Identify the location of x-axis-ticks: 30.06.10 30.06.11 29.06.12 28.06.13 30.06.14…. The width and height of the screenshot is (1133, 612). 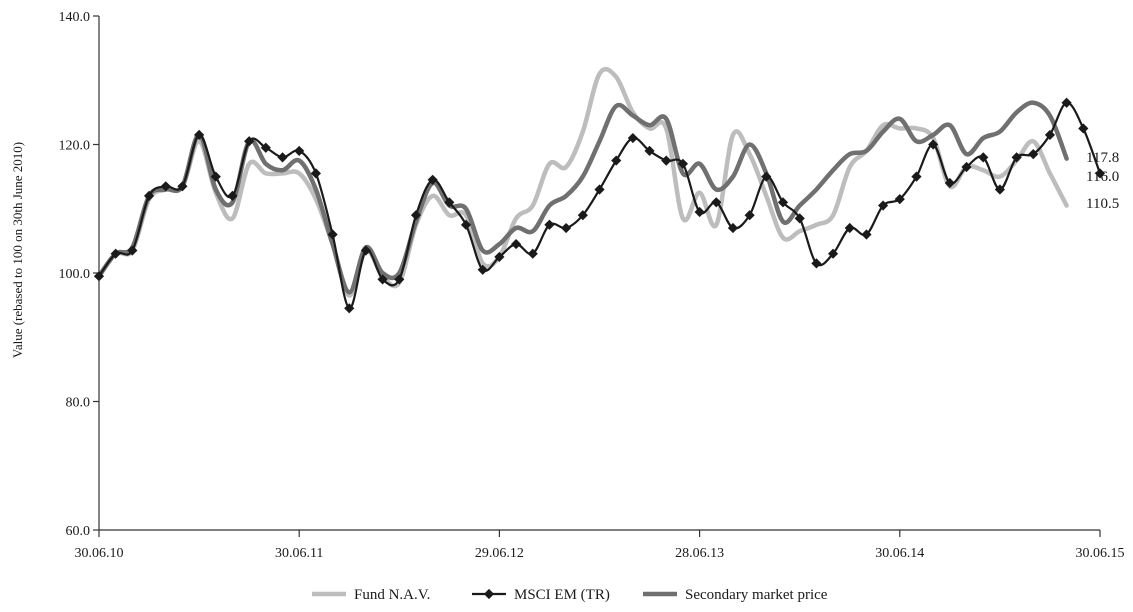
(600, 545).